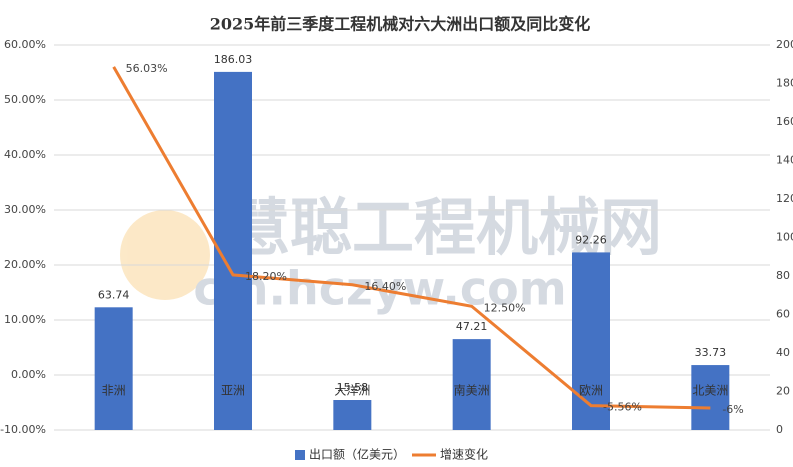 The image size is (793, 467). Describe the element at coordinates (784, 237) in the screenshot. I see `y2-tick-label: 100` at that location.